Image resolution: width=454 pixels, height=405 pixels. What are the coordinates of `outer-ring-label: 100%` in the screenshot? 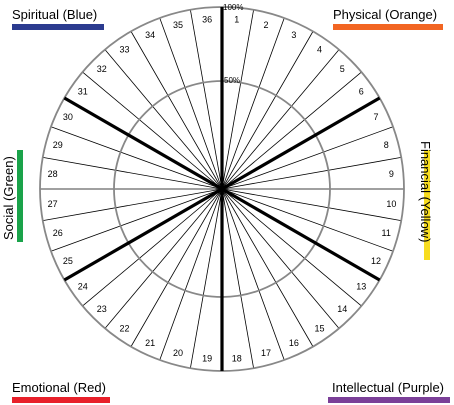 It's located at (233, 7).